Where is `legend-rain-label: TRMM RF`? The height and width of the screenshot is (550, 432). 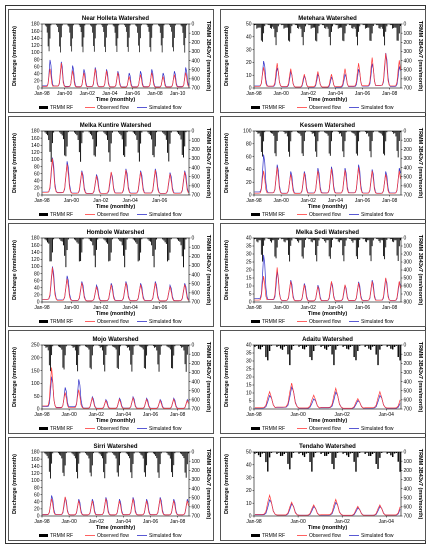 legend-rain-label: TRMM RF is located at coordinates (273, 322).